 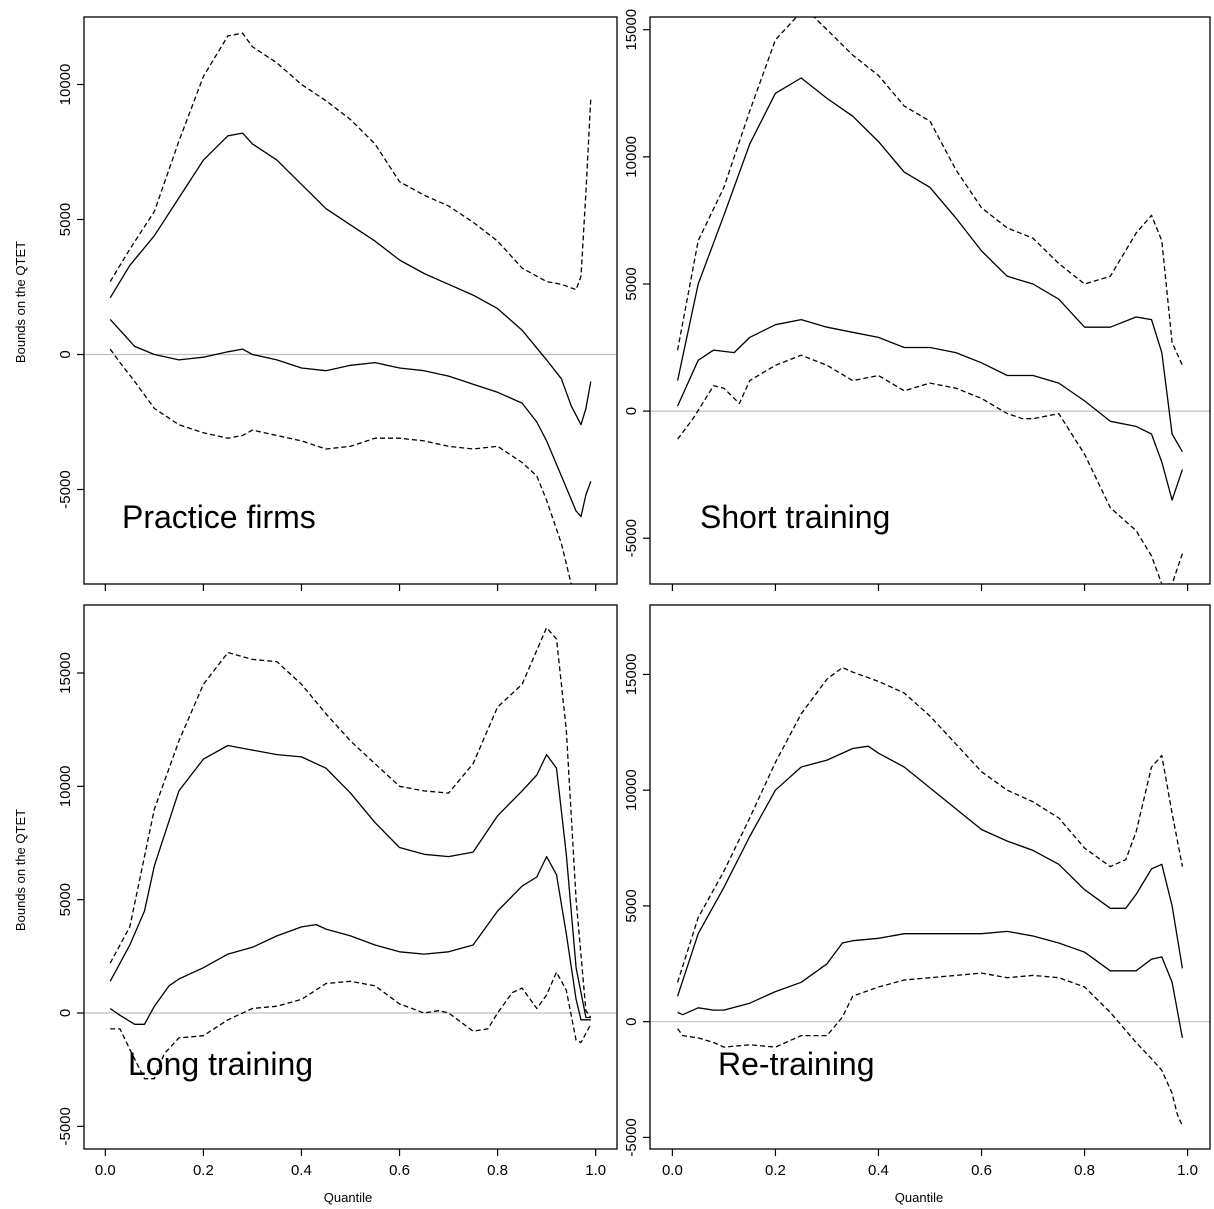 I want to click on x-axis-title-right: Quantile, so click(x=919, y=1197).